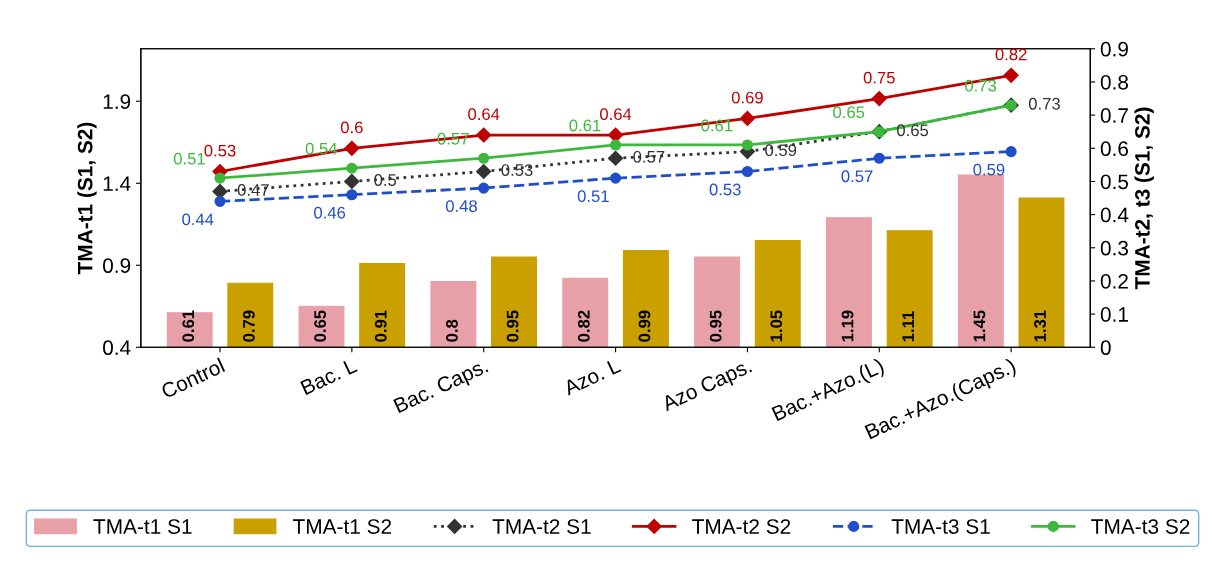 Image resolution: width=1225 pixels, height=574 pixels. I want to click on data-label: 1.05, so click(776, 326).